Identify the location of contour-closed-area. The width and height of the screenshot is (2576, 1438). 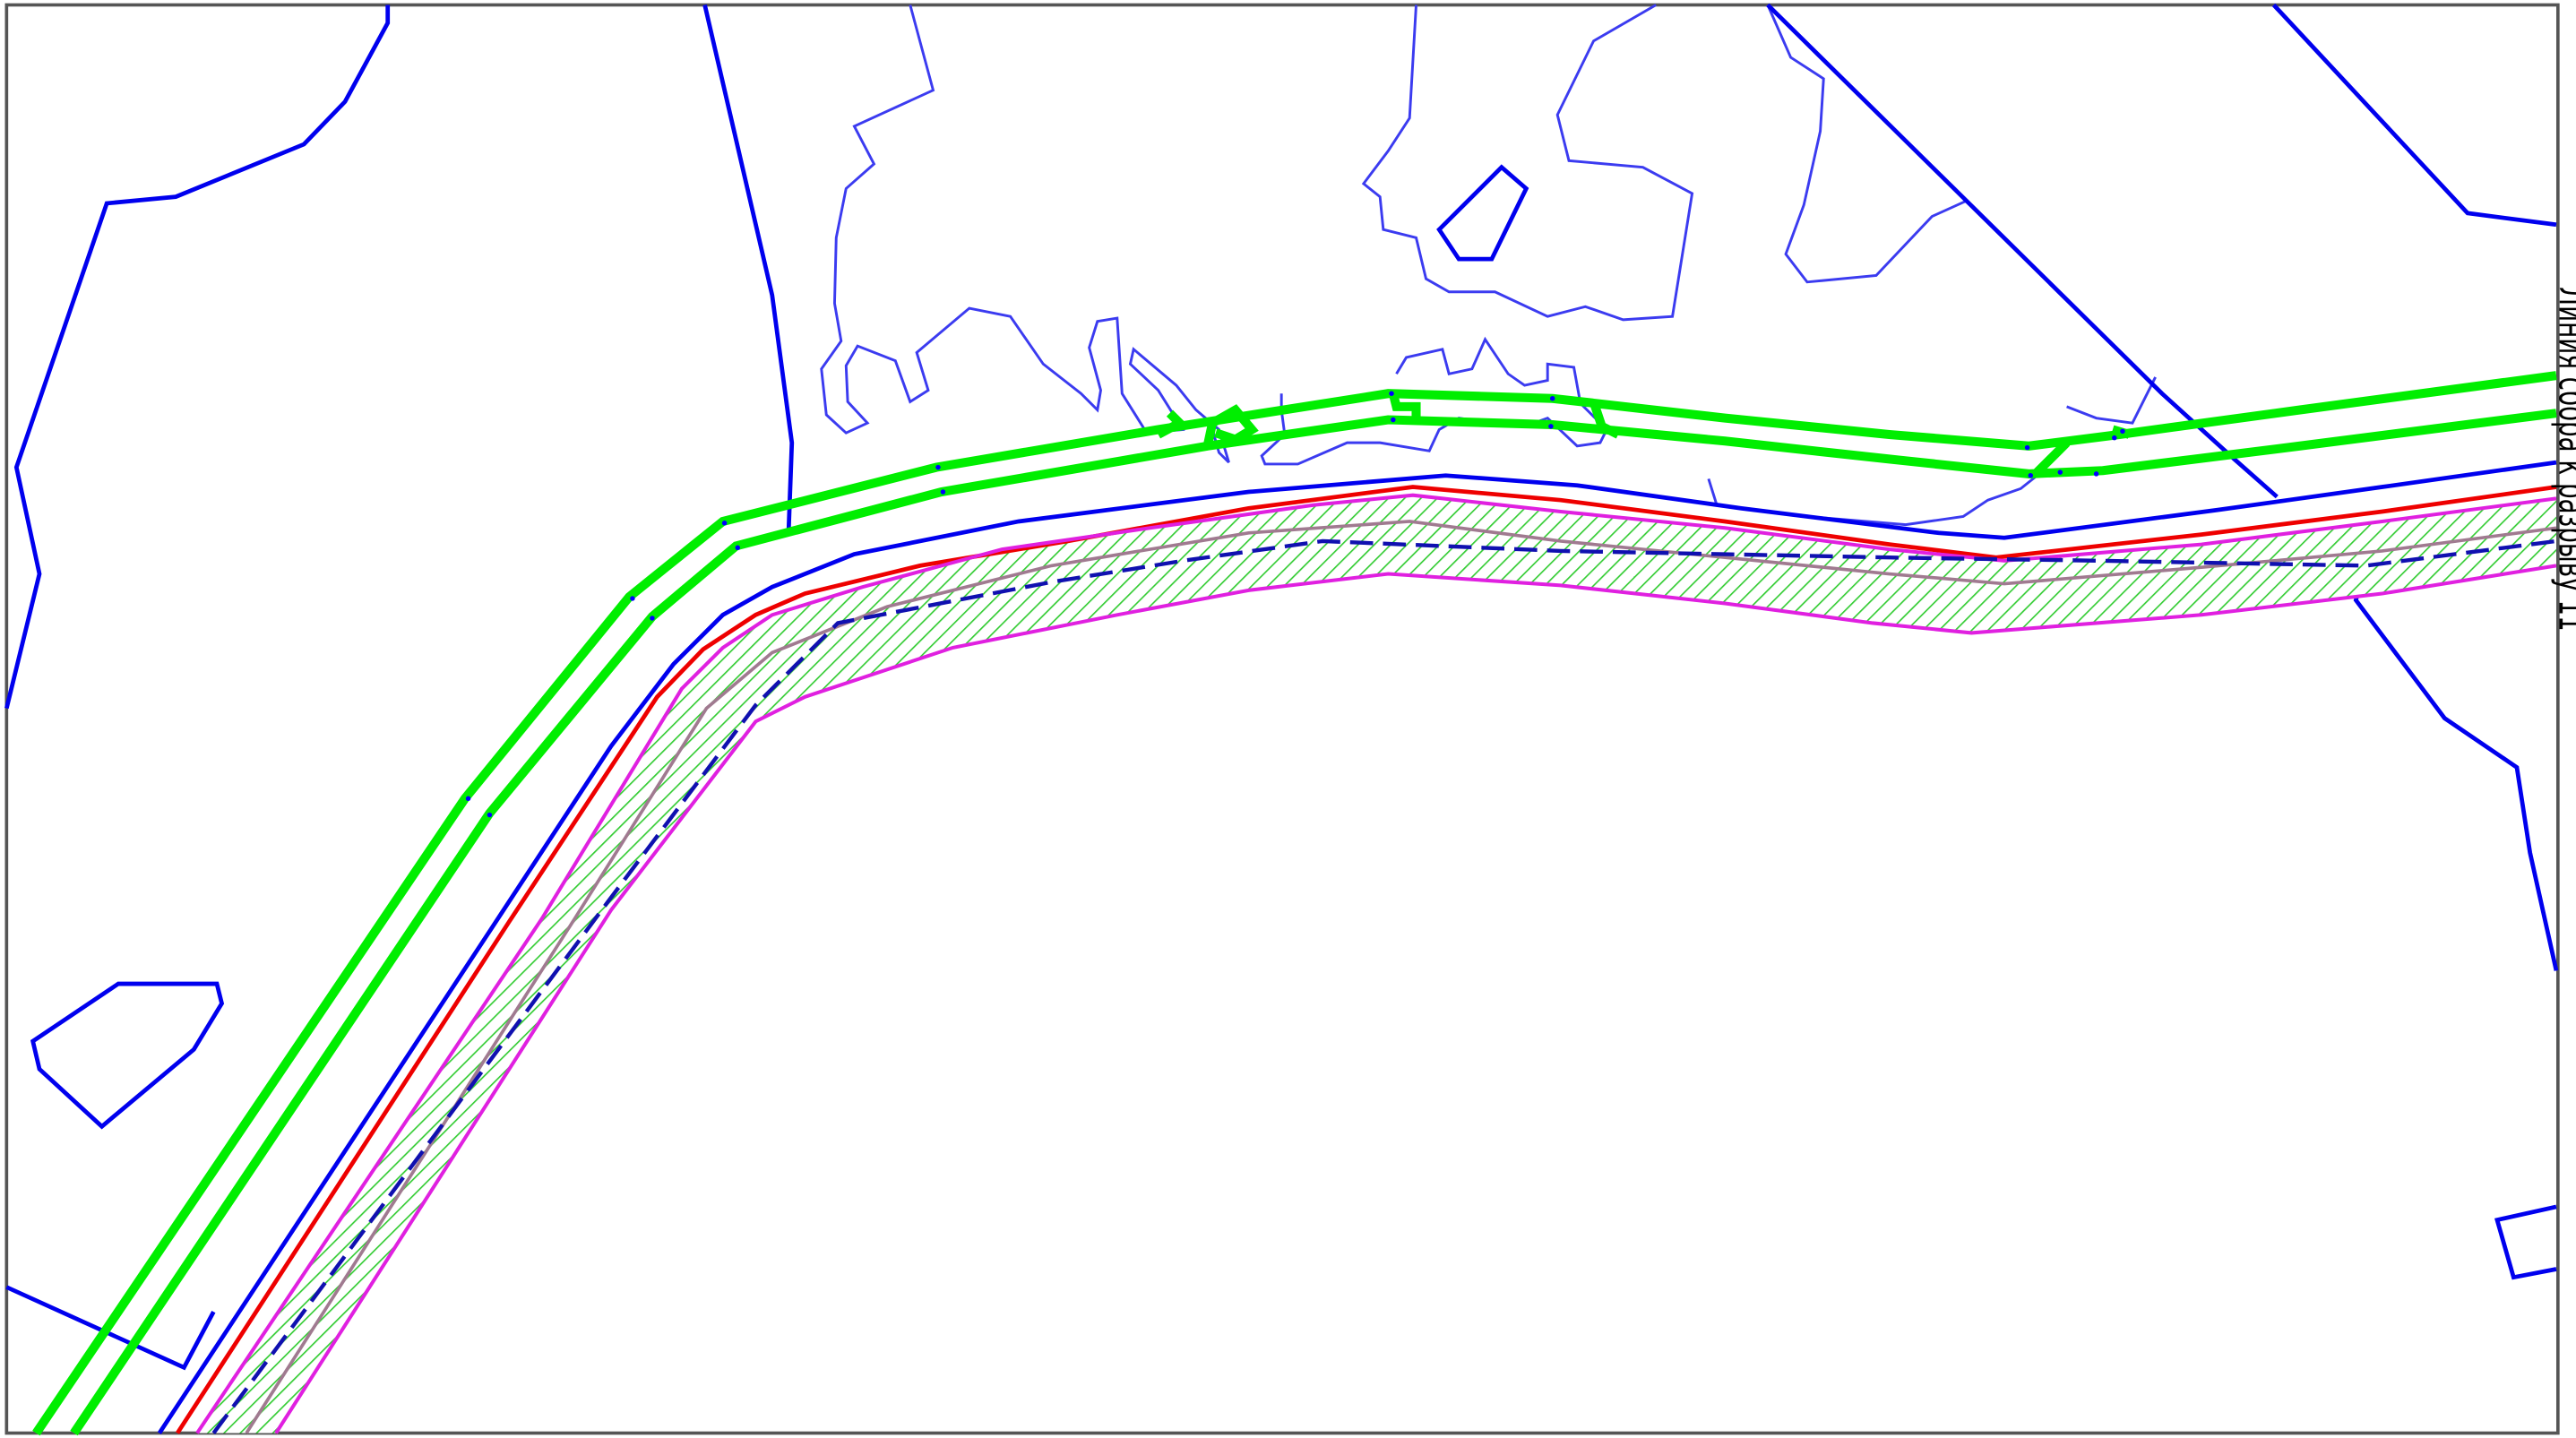
(1482, 213).